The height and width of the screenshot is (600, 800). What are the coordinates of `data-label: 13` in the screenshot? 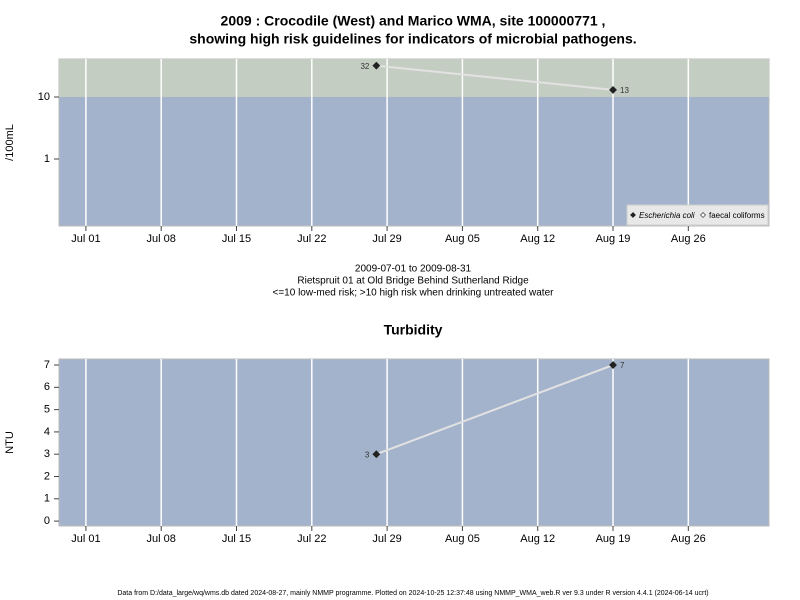 It's located at (624, 90).